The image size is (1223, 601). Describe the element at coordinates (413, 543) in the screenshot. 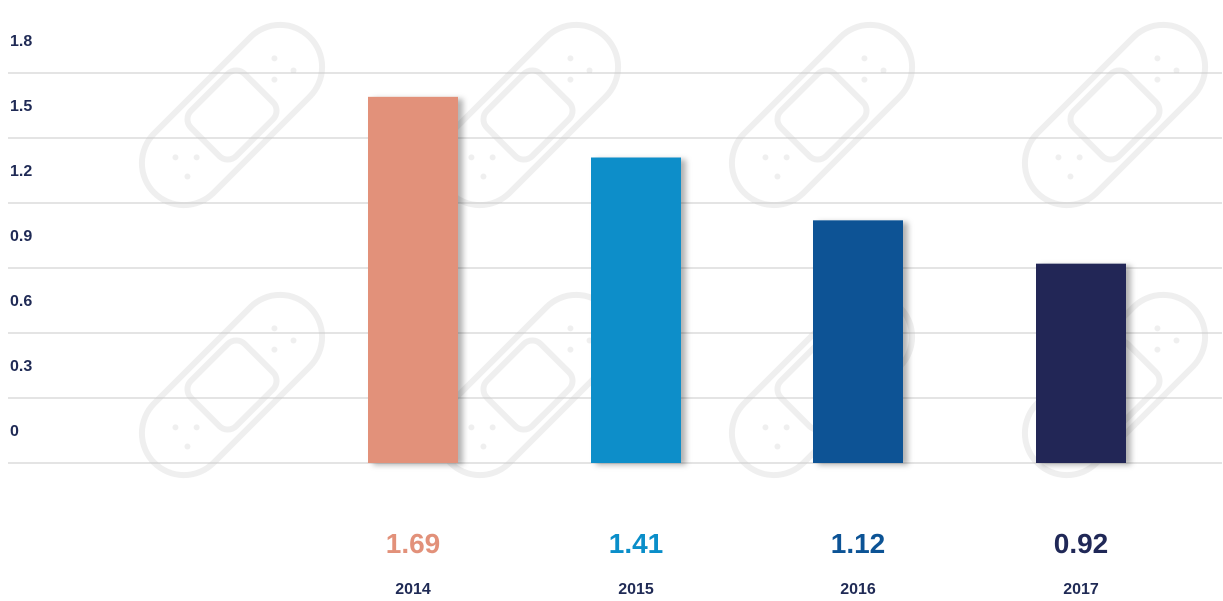

I see `value-label: 1.69` at that location.